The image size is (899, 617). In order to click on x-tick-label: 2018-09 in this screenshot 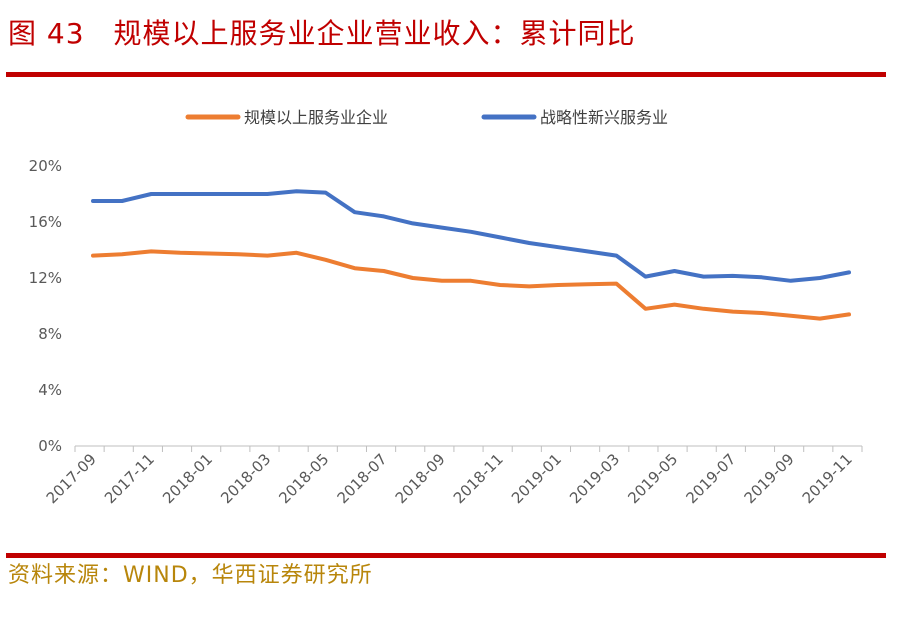, I will do `click(420, 478)`.